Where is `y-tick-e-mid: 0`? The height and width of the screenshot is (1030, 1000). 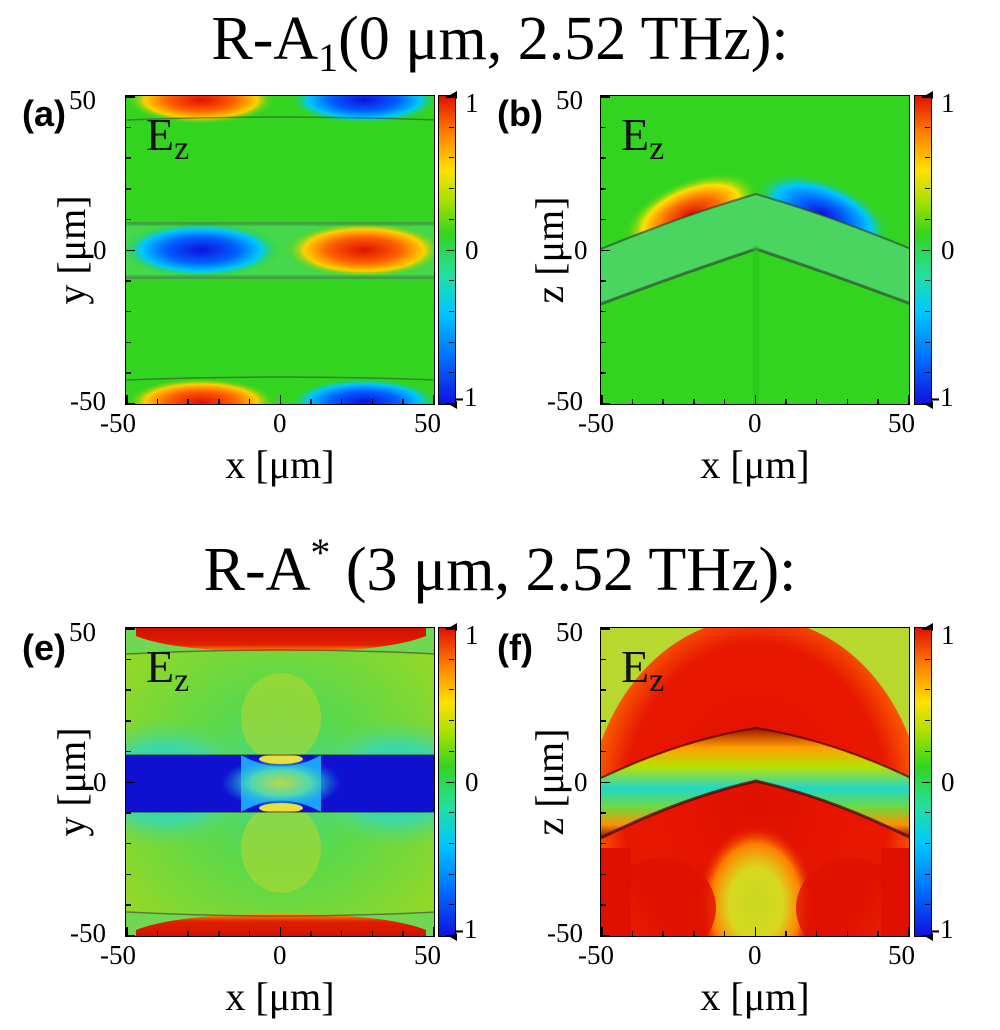
y-tick-e-mid: 0 is located at coordinates (100, 782).